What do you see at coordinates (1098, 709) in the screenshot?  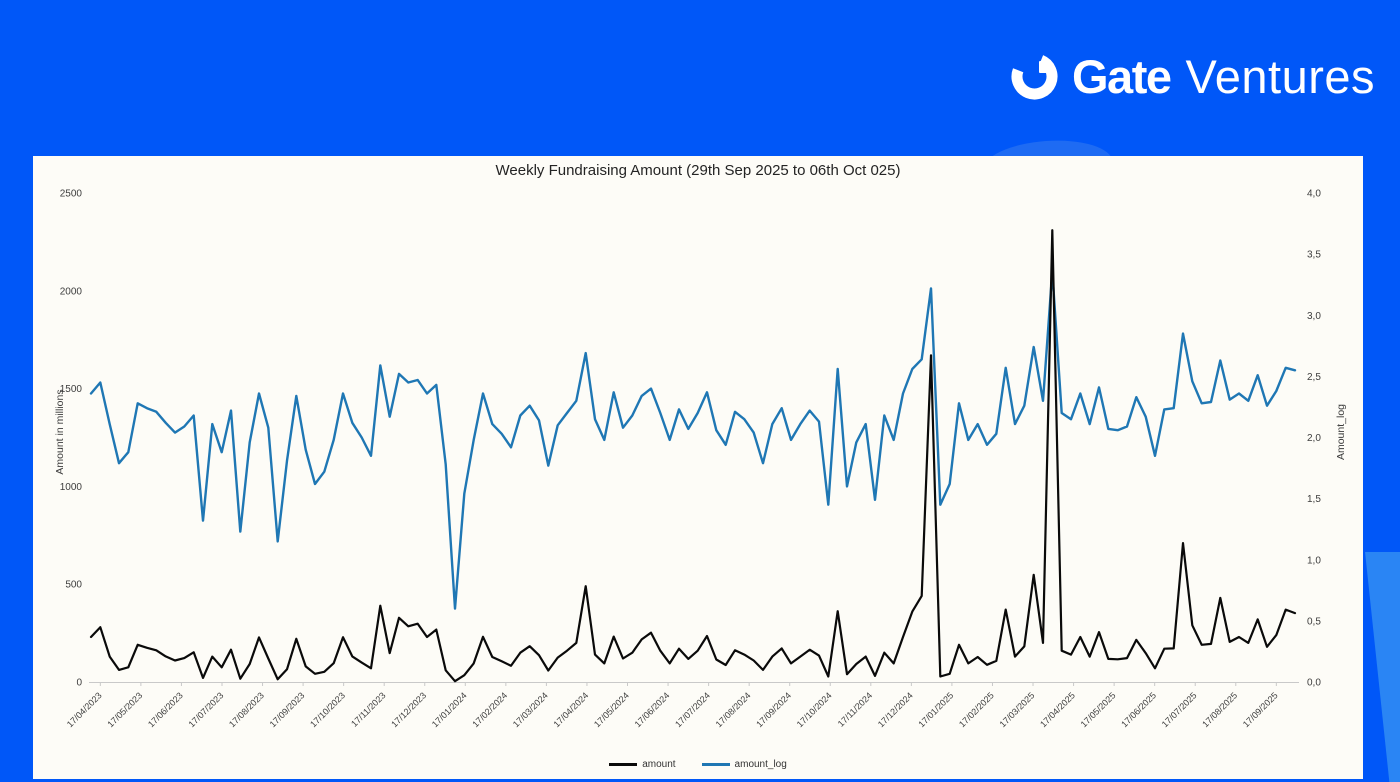 I see `x-tick-label: 17/05/2025` at bounding box center [1098, 709].